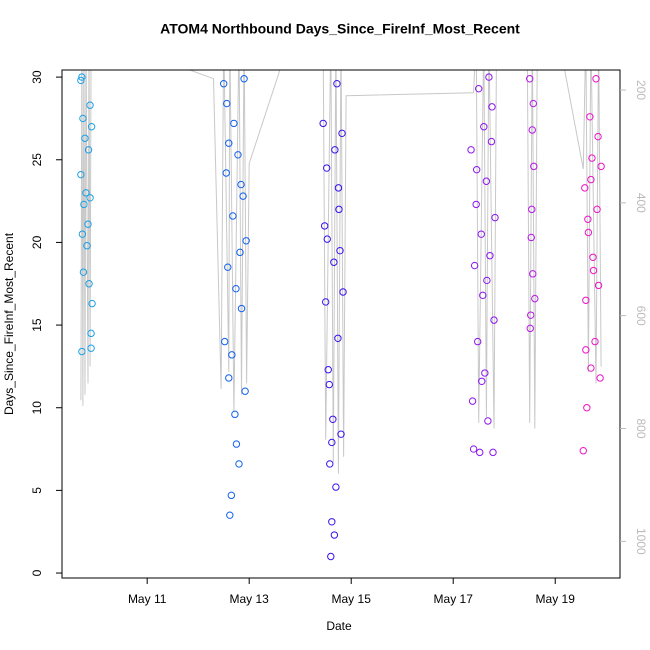 The image size is (650, 650). What do you see at coordinates (37, 160) in the screenshot?
I see `y-tick-label: 25` at bounding box center [37, 160].